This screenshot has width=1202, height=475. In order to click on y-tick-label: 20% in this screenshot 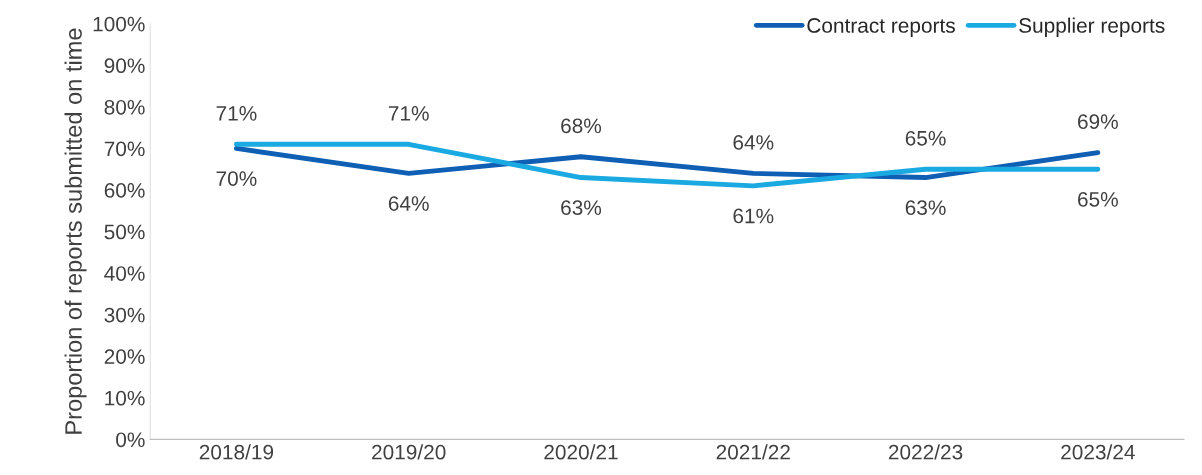, I will do `click(124, 356)`.